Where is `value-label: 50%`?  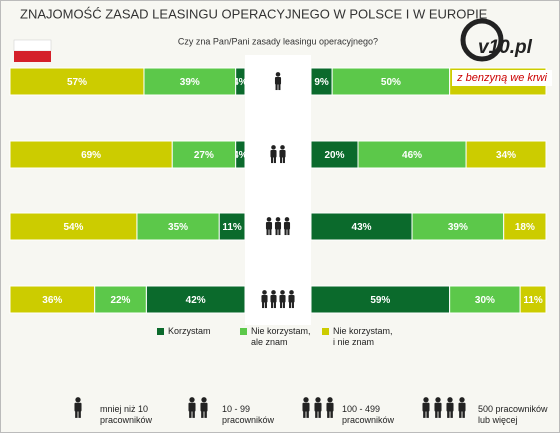
value-label: 50% is located at coordinates (391, 82).